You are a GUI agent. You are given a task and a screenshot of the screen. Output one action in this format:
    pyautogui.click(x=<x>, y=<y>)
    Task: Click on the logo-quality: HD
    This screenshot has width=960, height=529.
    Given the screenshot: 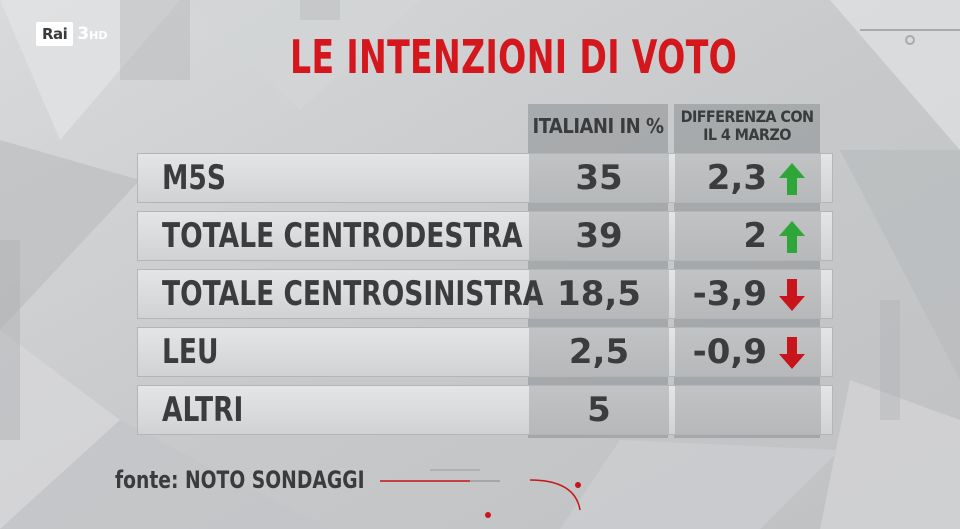 What is the action you would take?
    pyautogui.click(x=98, y=35)
    